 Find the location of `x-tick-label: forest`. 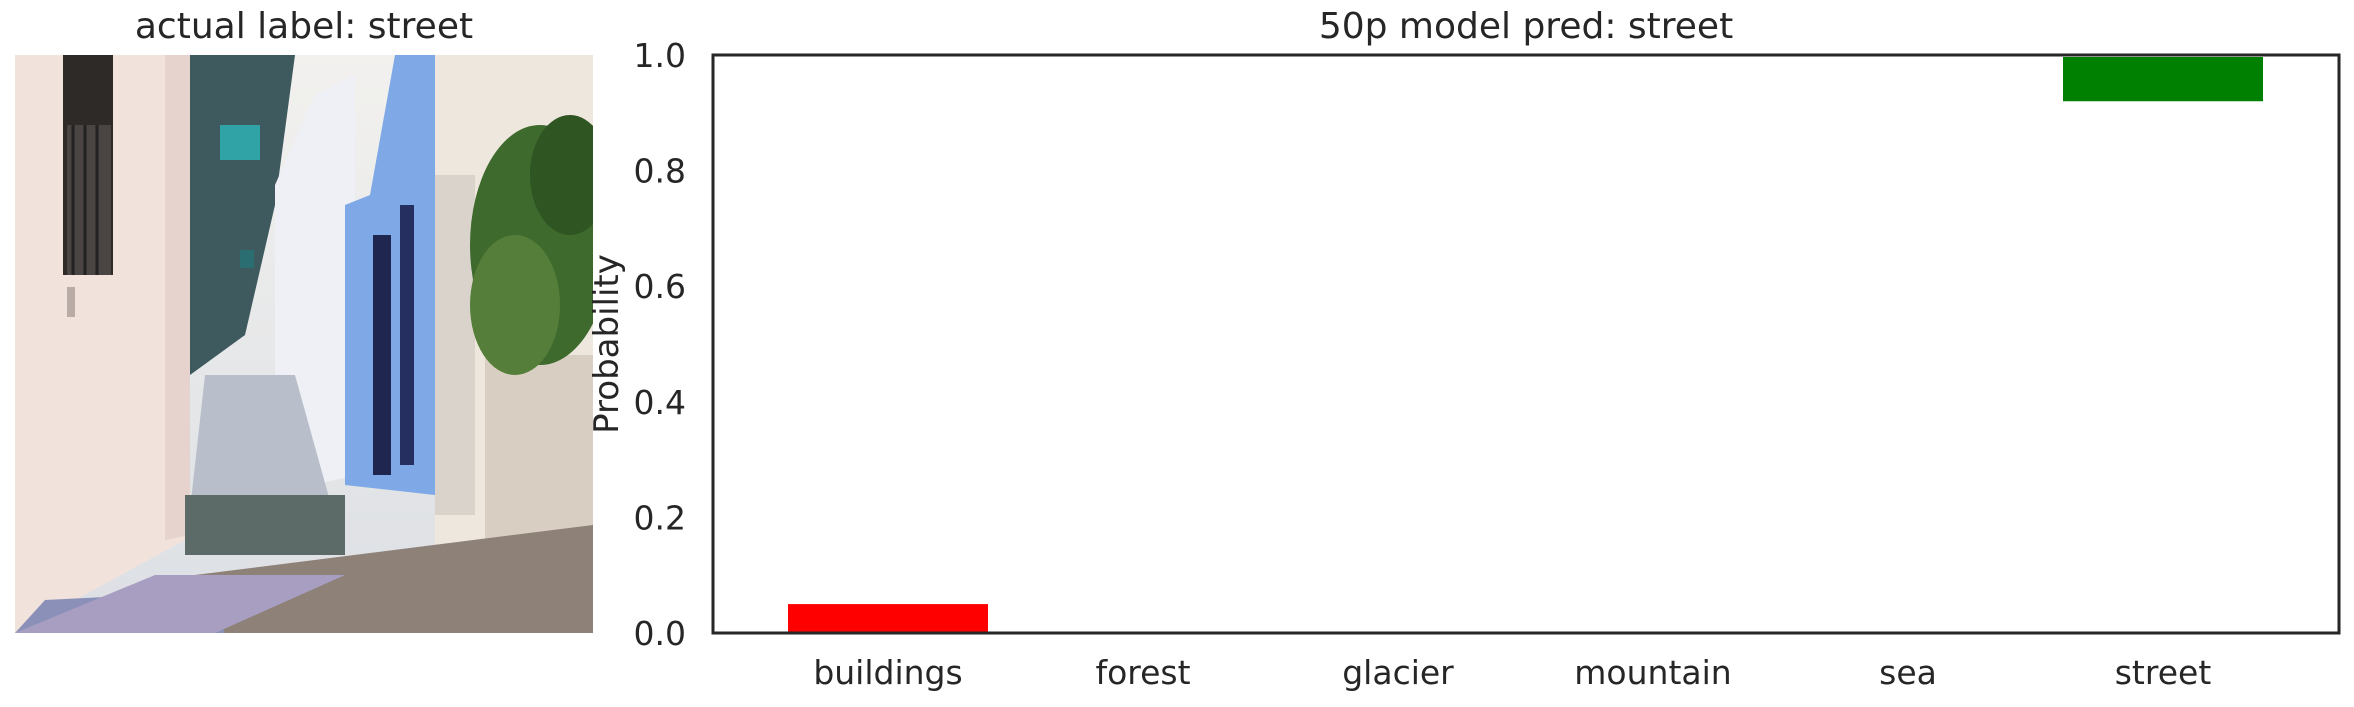

x-tick-label: forest is located at coordinates (1142, 672).